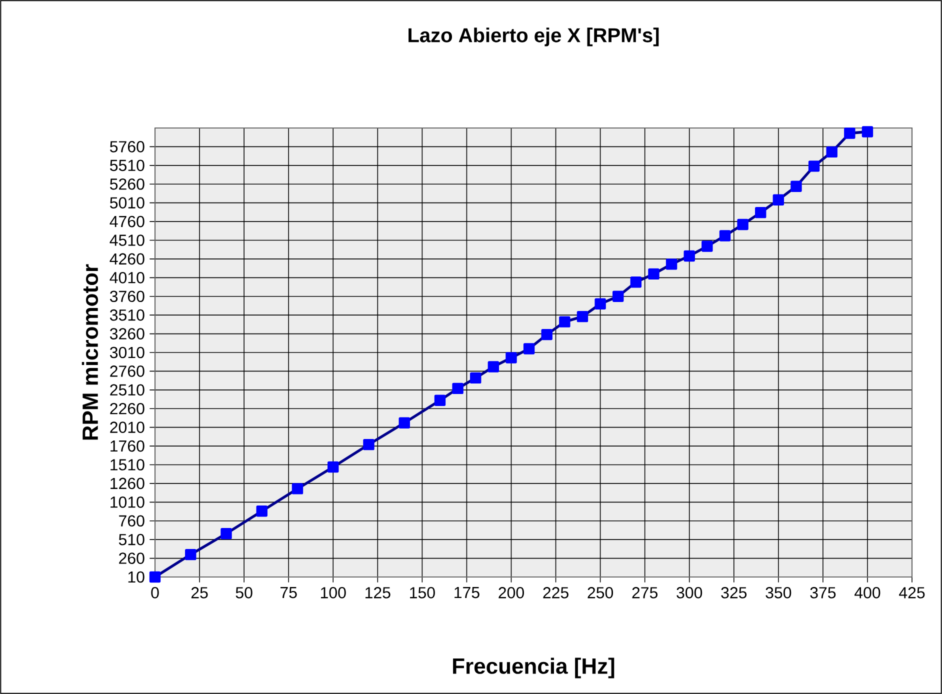 The width and height of the screenshot is (942, 694). What do you see at coordinates (127, 146) in the screenshot?
I see `y-tick-label: 5760` at bounding box center [127, 146].